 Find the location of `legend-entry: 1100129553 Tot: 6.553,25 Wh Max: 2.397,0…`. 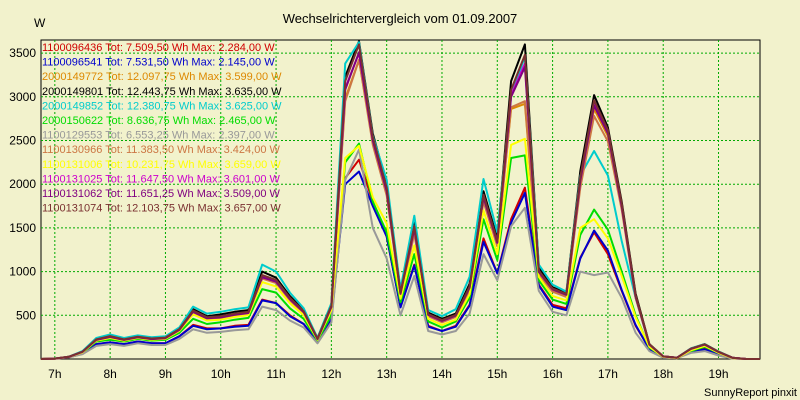

legend-entry: 1100129553 Tot: 6.553,25 Wh Max: 2.397,0… is located at coordinates (158, 136).